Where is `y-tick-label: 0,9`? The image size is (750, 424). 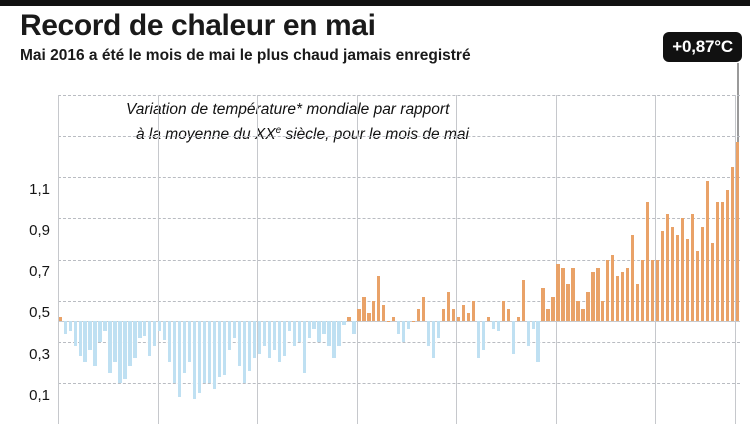
y-tick-label: 0,9 is located at coordinates (39, 231).